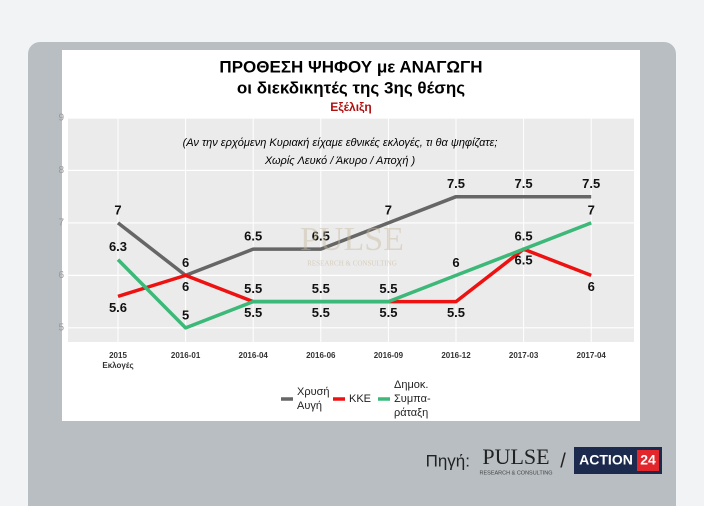 This screenshot has width=704, height=506. I want to click on legend-label: ΚΚΕ, so click(360, 399).